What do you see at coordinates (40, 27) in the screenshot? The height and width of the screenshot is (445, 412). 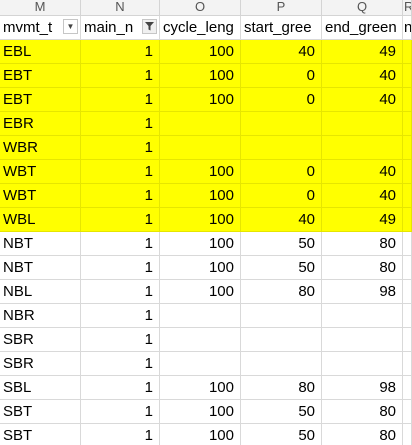 I see `header-cell-mvmt: mvmt_t ▼` at bounding box center [40, 27].